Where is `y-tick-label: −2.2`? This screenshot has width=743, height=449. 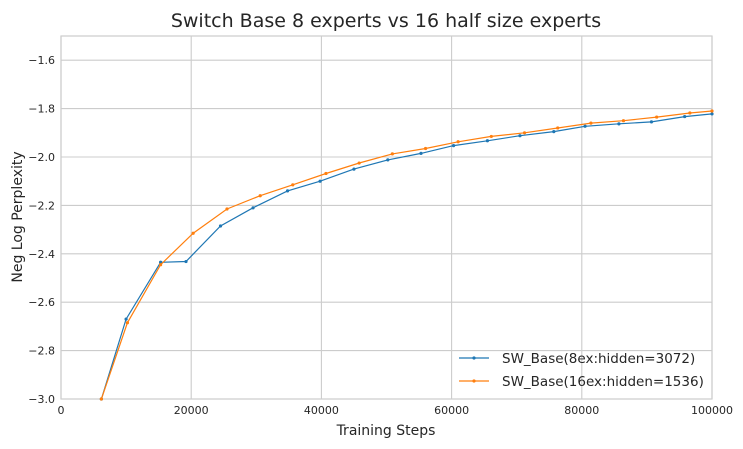 y-tick-label: −2.2 is located at coordinates (41, 205).